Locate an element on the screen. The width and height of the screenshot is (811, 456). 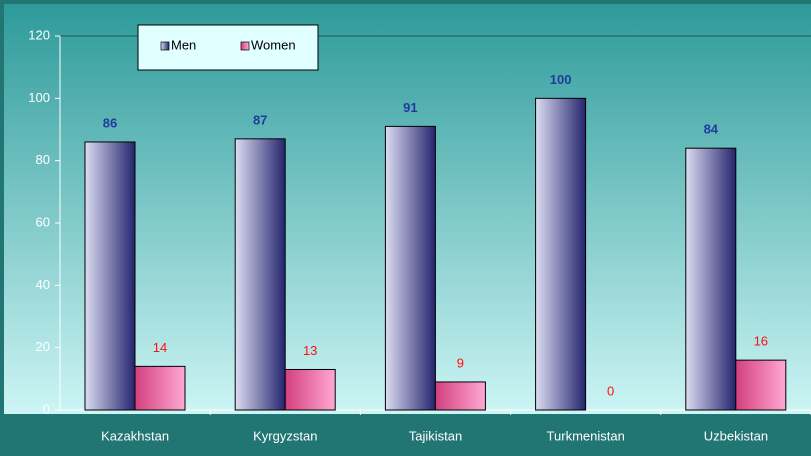
data-label: 84 is located at coordinates (711, 129).